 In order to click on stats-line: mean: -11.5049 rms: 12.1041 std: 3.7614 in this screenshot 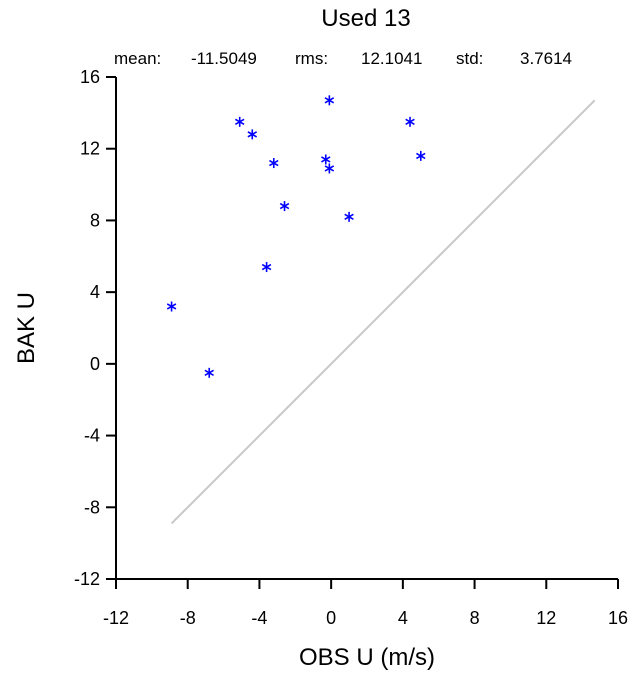, I will do `click(343, 58)`.